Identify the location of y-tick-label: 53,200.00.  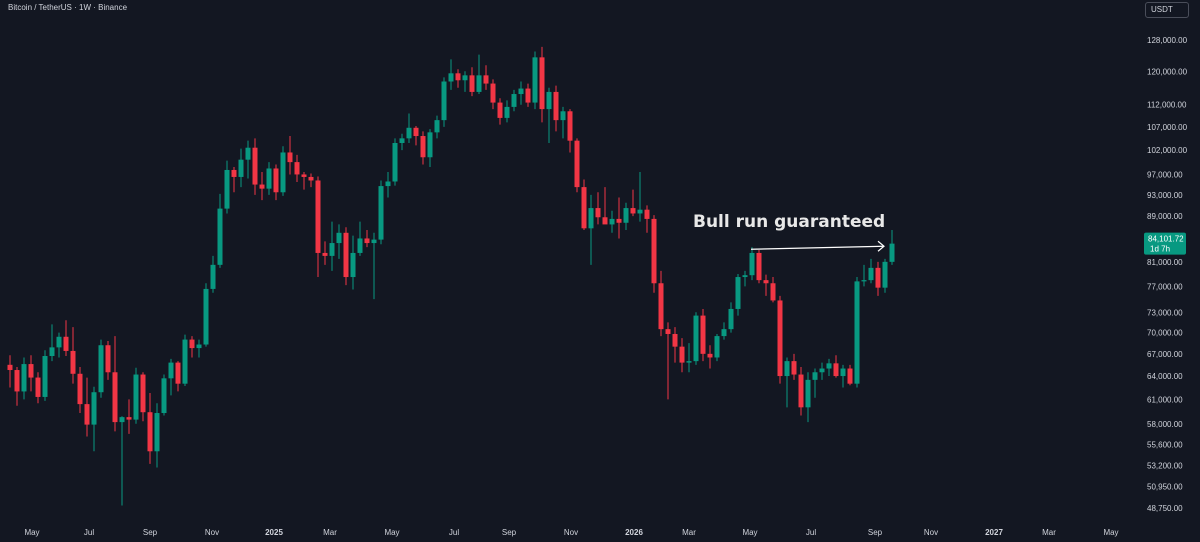
(1165, 466).